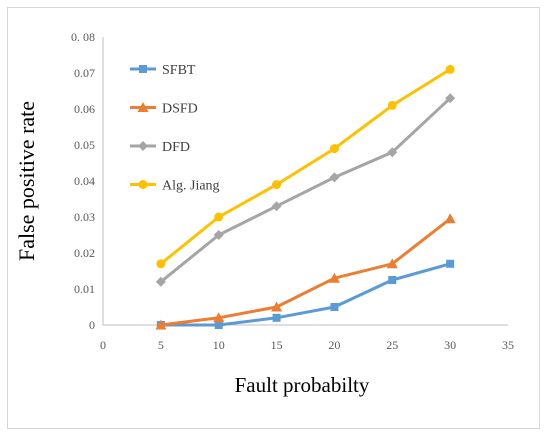  Describe the element at coordinates (84, 289) in the screenshot. I see `y-tick-label: 0.01` at that location.